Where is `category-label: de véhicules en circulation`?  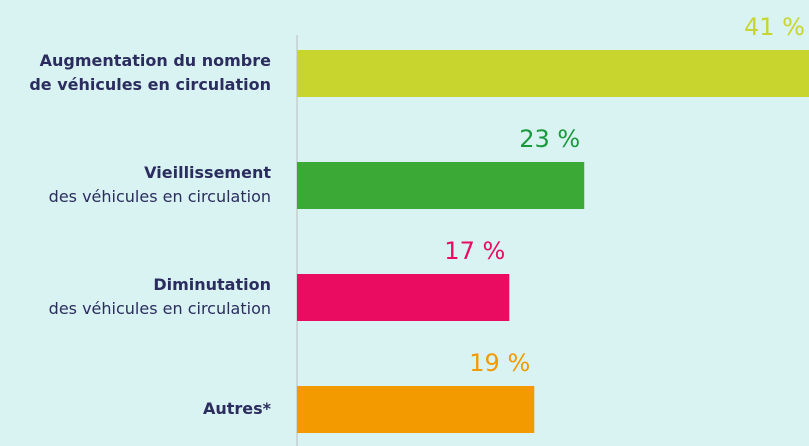 category-label: de véhicules en circulation is located at coordinates (150, 84).